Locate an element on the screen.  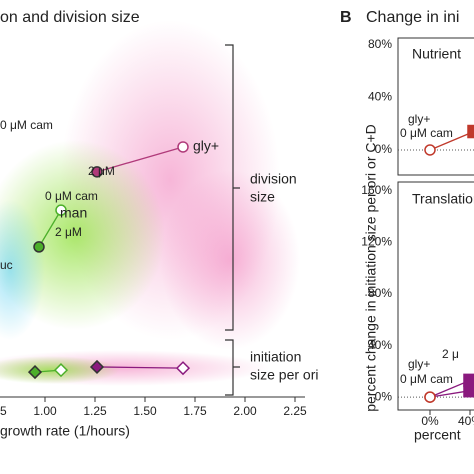
subpanel-title: Translation is located at coordinates (443, 199).